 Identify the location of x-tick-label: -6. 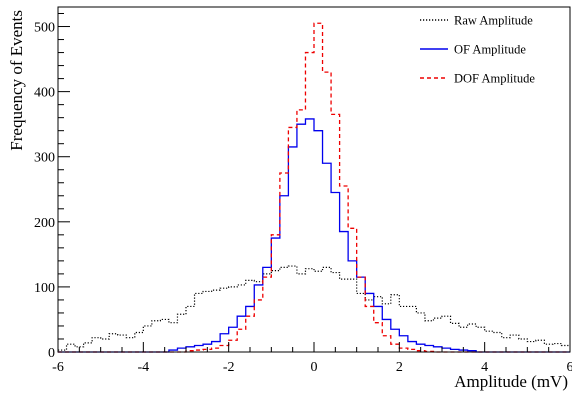
(58, 367).